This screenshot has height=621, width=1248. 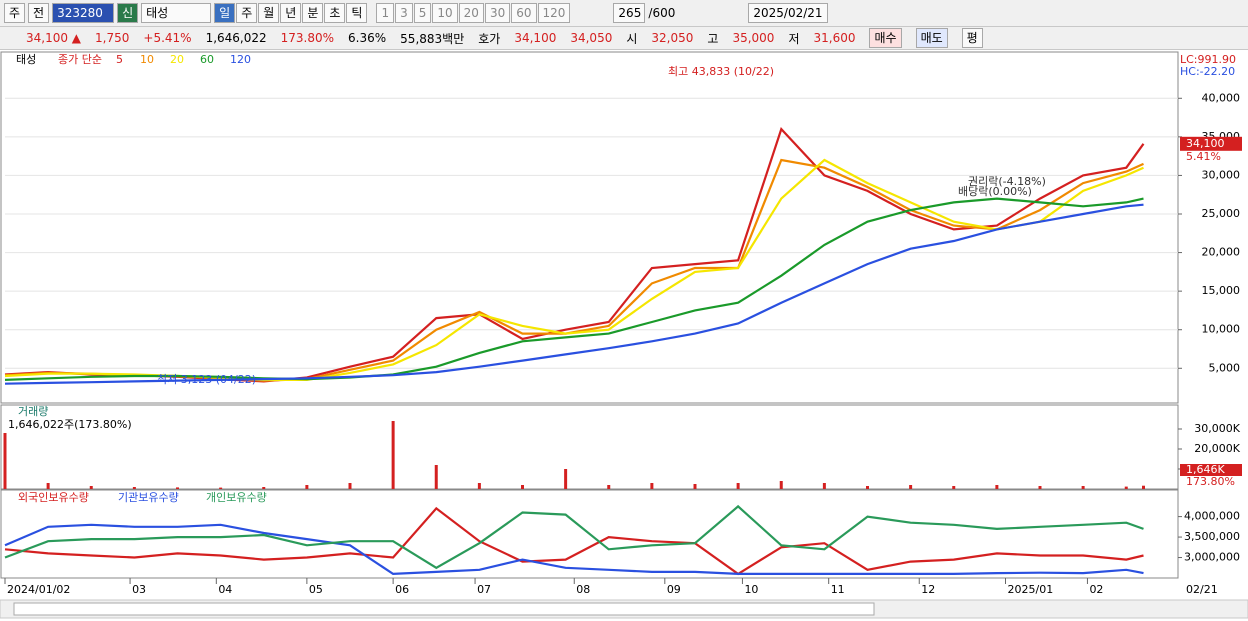 I want to click on last-box, so click(x=1211, y=470).